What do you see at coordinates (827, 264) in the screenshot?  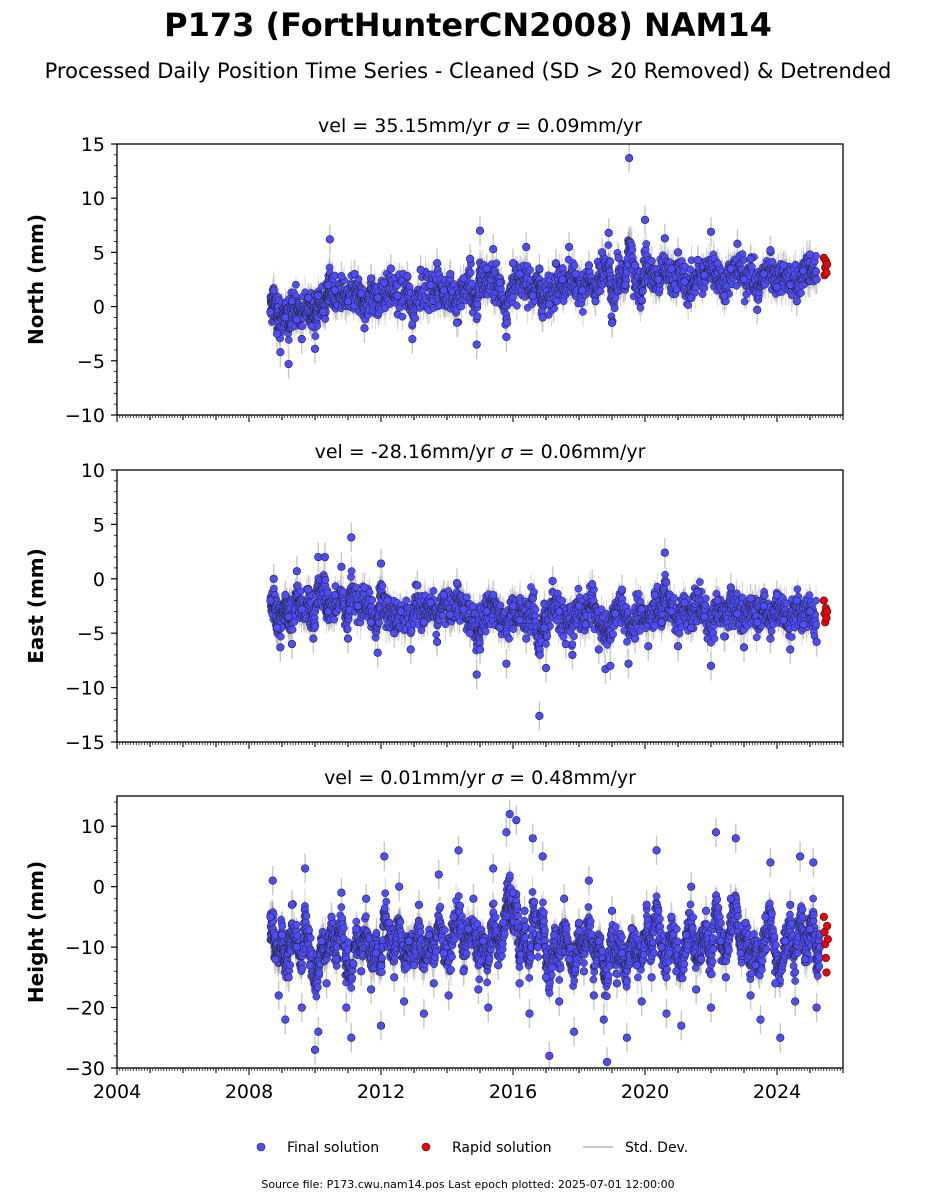 I see `rapid-point` at bounding box center [827, 264].